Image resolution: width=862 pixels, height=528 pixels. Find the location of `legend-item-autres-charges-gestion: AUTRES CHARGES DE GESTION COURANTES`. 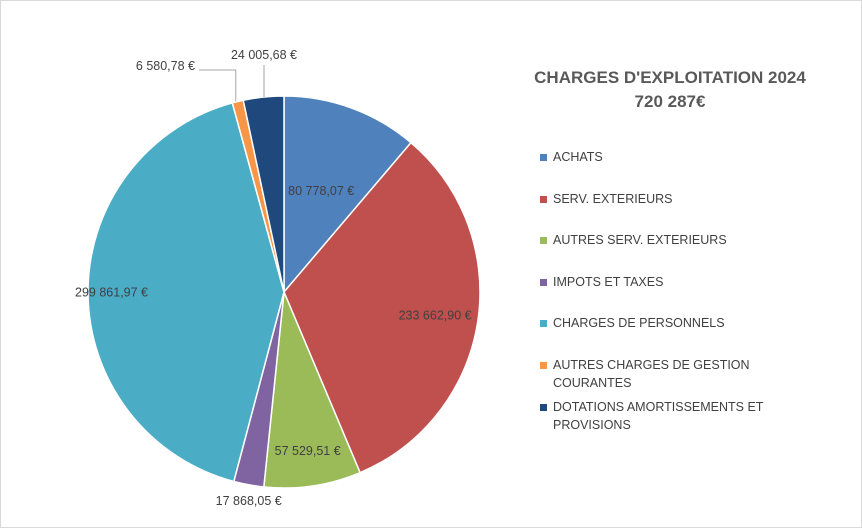

legend-item-autres-charges-gestion: AUTRES CHARGES DE GESTION COURANTES is located at coordinates (690, 377).